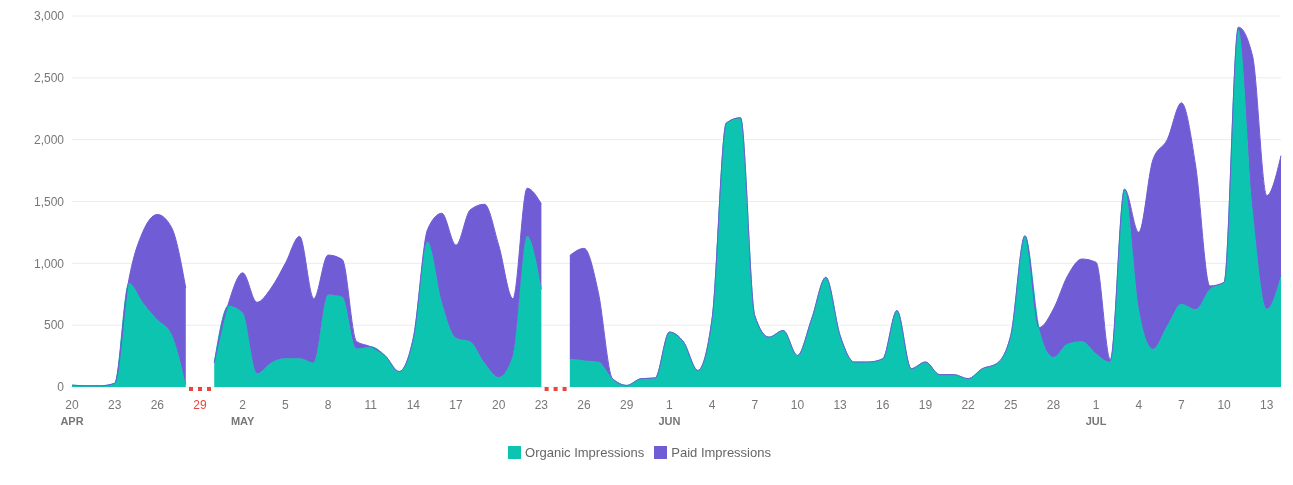 The image size is (1293, 485). I want to click on x-tick-label: 2 MAY, so click(243, 412).